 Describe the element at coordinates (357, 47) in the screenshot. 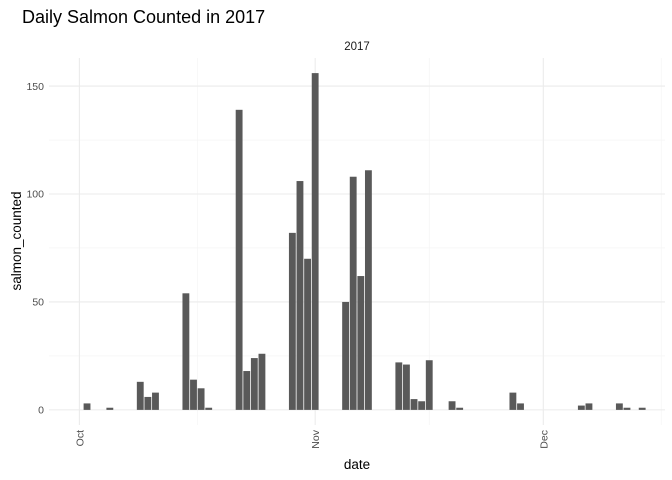

I see `facet-strip-label: 2017` at that location.